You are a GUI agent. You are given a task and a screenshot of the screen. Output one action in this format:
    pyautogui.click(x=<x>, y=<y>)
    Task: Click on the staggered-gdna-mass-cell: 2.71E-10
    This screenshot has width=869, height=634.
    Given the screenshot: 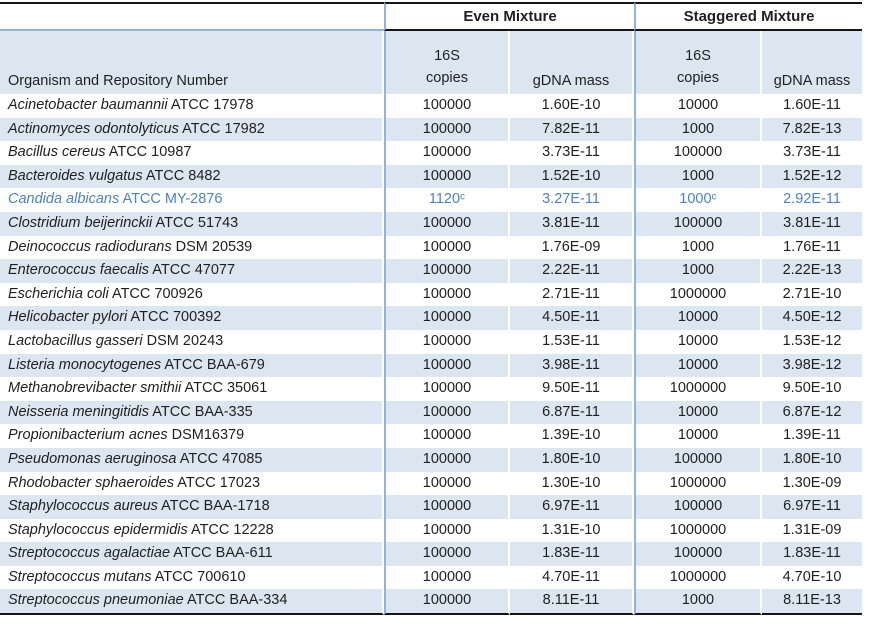 What is the action you would take?
    pyautogui.click(x=812, y=294)
    